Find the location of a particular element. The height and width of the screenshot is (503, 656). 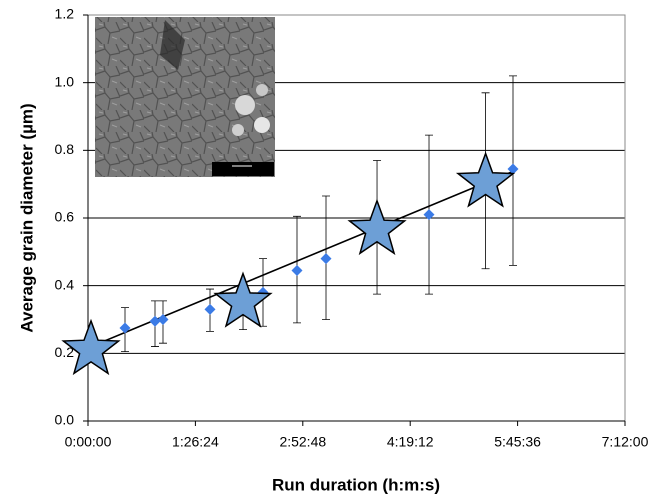

x-tick-label: 1:26:24 is located at coordinates (195, 442).